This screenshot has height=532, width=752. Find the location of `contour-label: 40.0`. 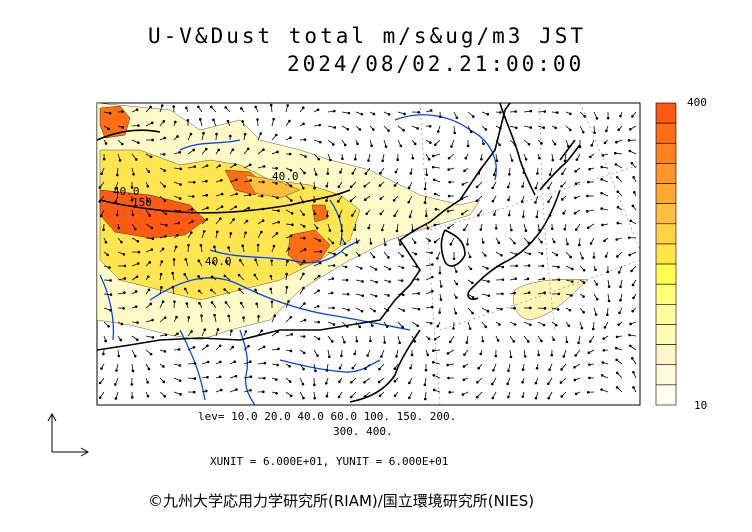

contour-label: 40.0 is located at coordinates (126, 191).